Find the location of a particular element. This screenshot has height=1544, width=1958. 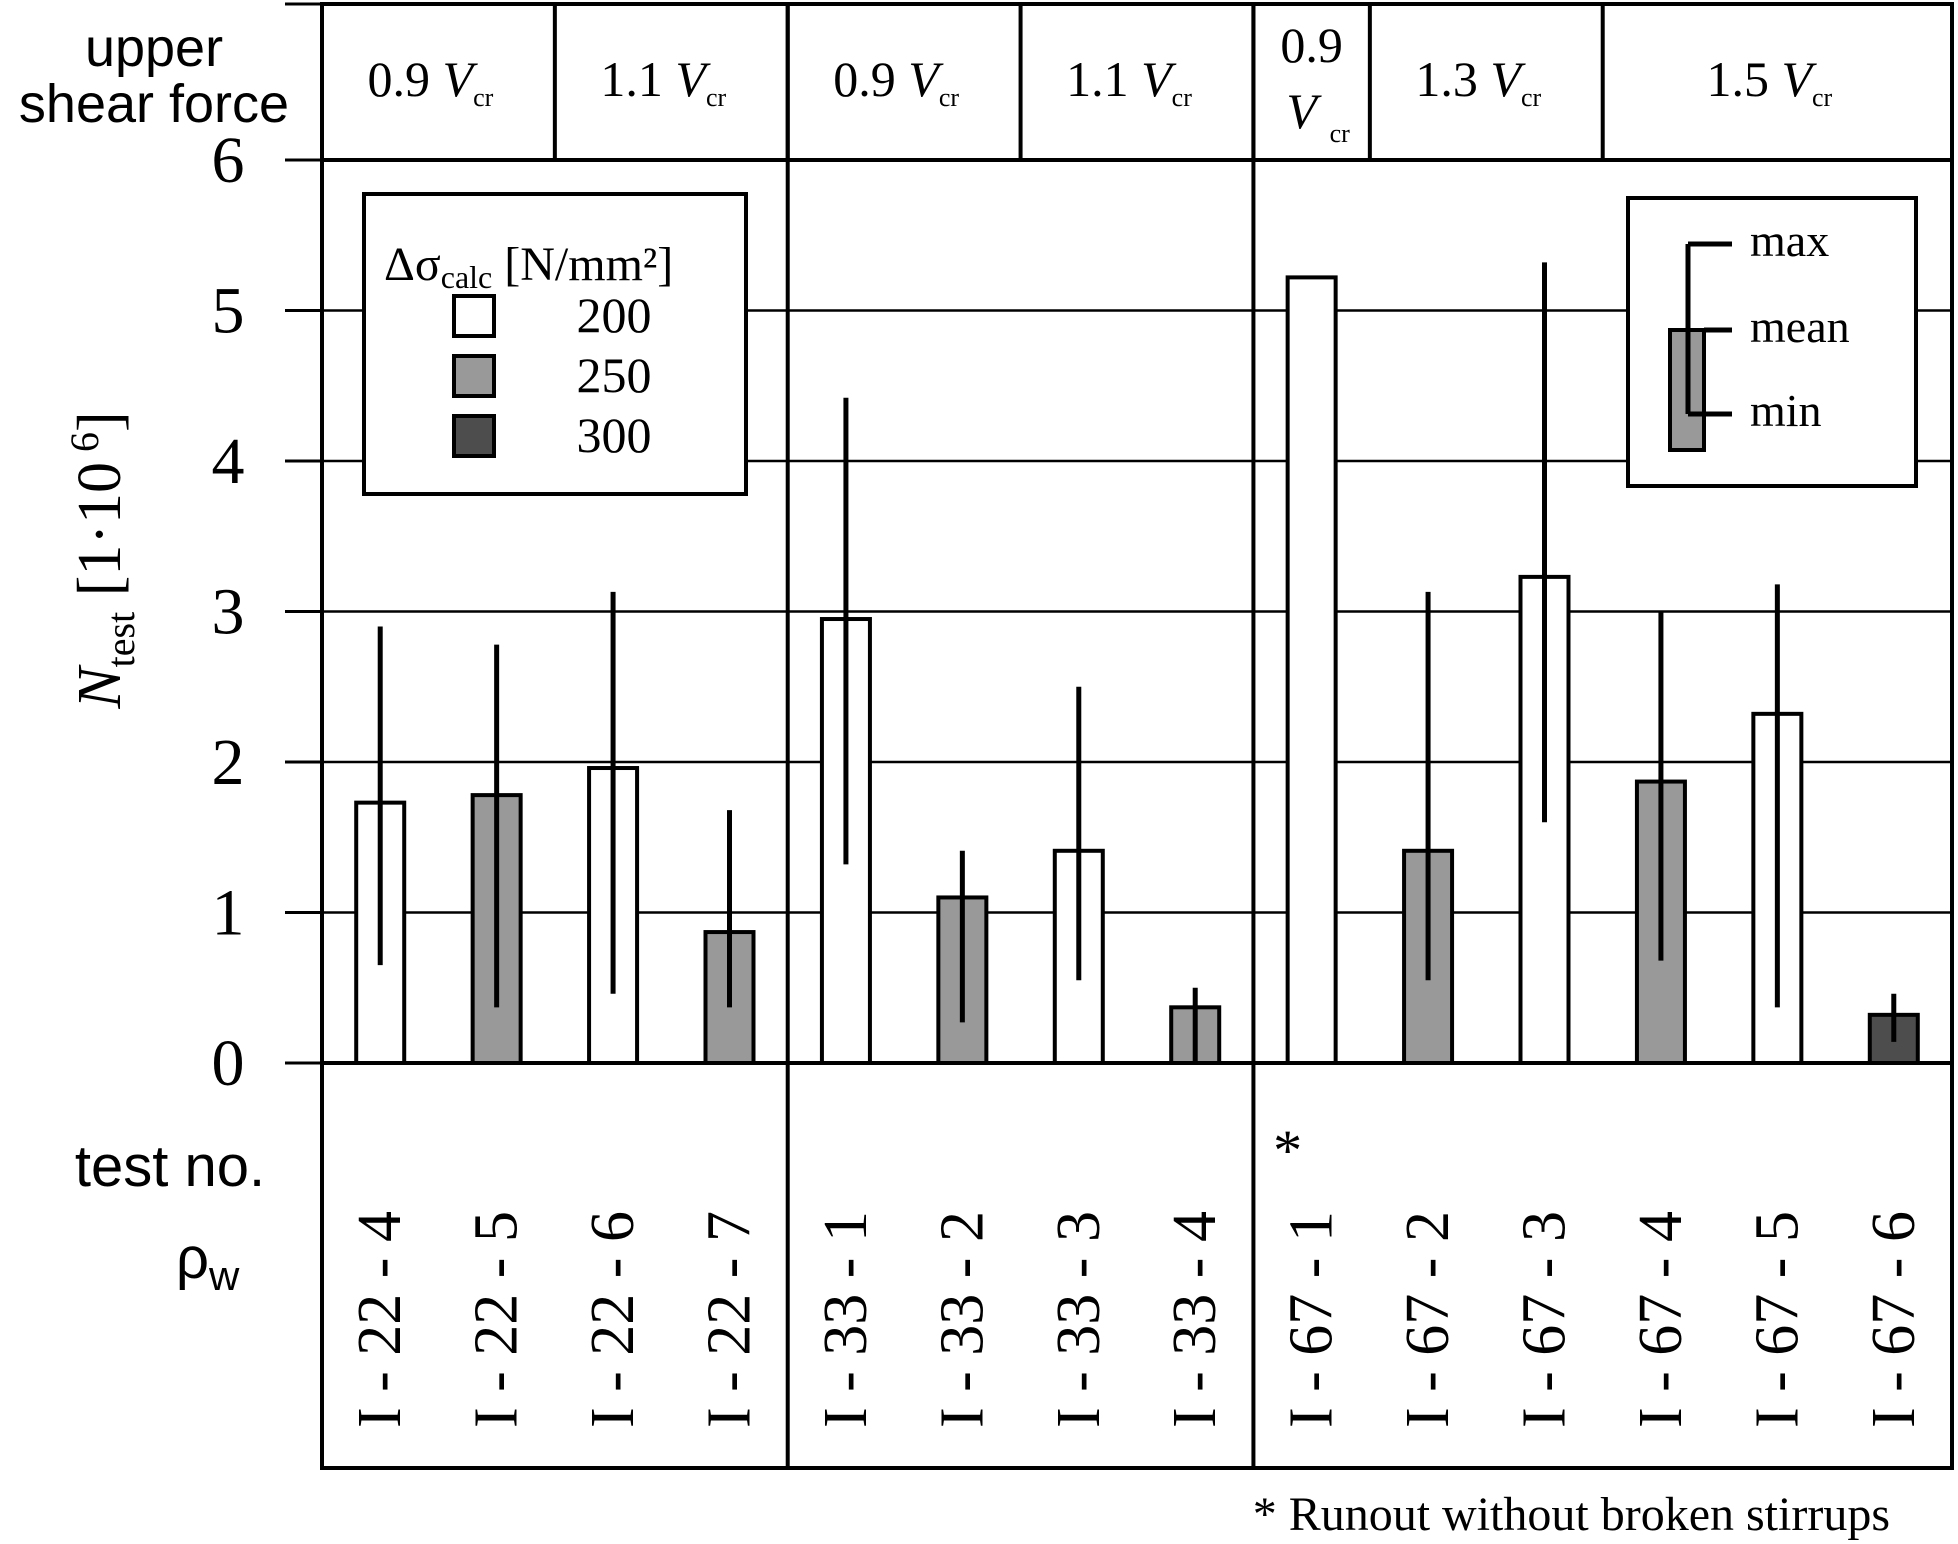

stress-legend-label-250: 250 is located at coordinates (614, 375).